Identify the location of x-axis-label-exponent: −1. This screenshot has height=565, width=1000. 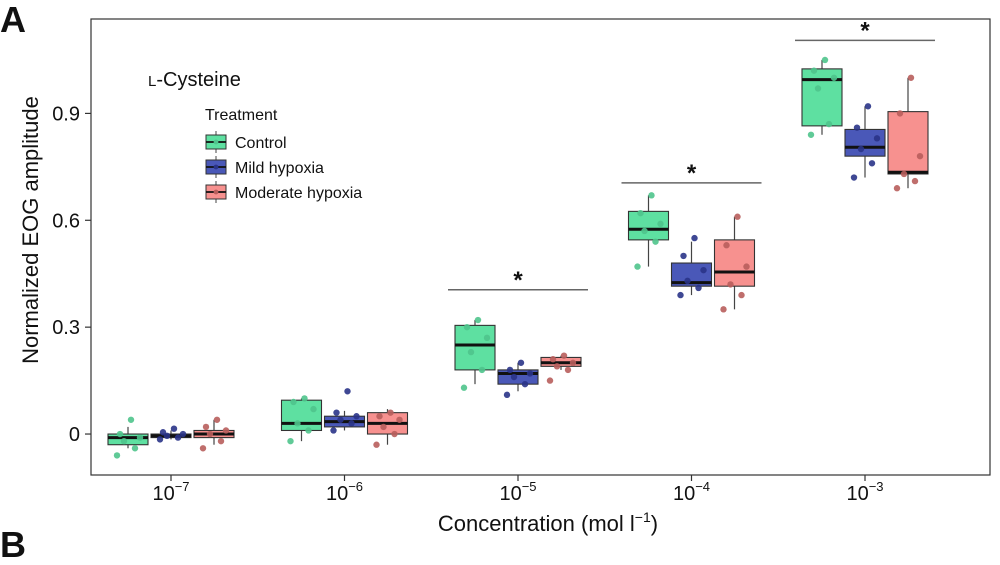
(643, 517).